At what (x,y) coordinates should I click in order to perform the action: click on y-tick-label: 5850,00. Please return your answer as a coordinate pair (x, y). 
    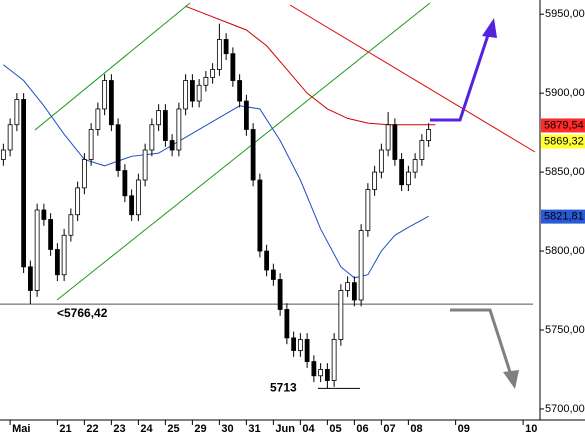
    Looking at the image, I should click on (565, 172).